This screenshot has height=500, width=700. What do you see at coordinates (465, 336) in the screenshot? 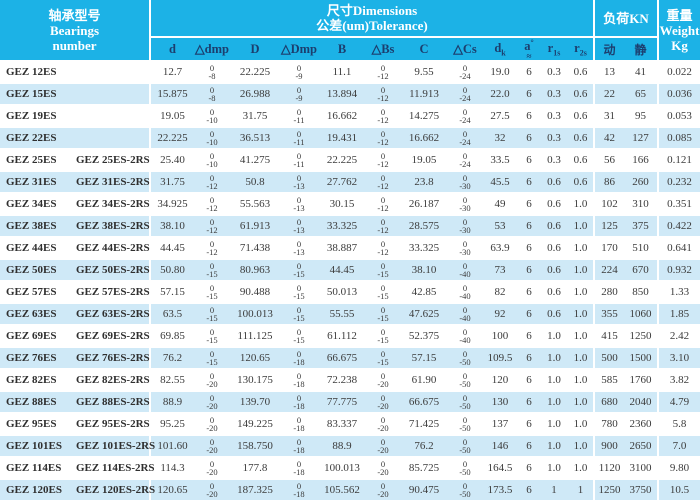
I see `cell-tolerance-Cs: 0 -40` at bounding box center [465, 336].